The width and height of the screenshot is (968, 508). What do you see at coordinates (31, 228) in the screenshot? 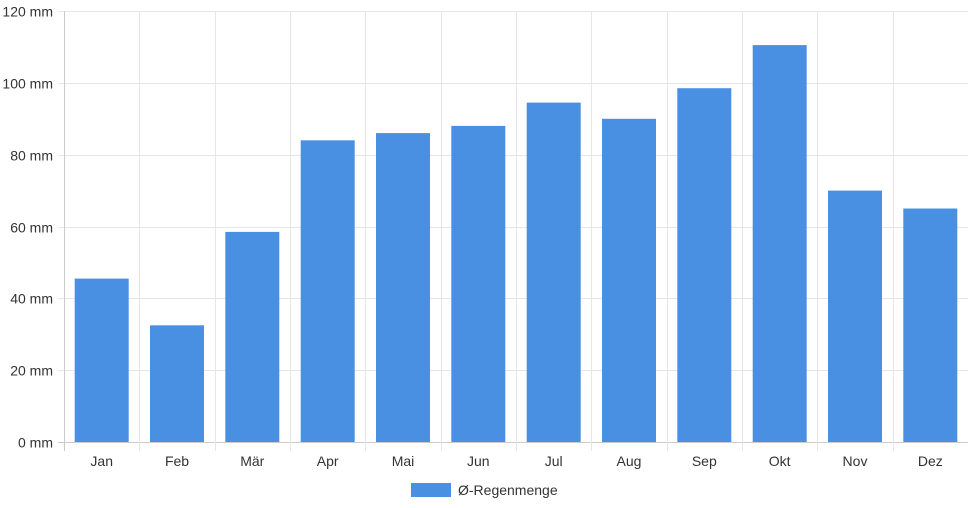
I see `y-tick-label: 60 mm` at bounding box center [31, 228].